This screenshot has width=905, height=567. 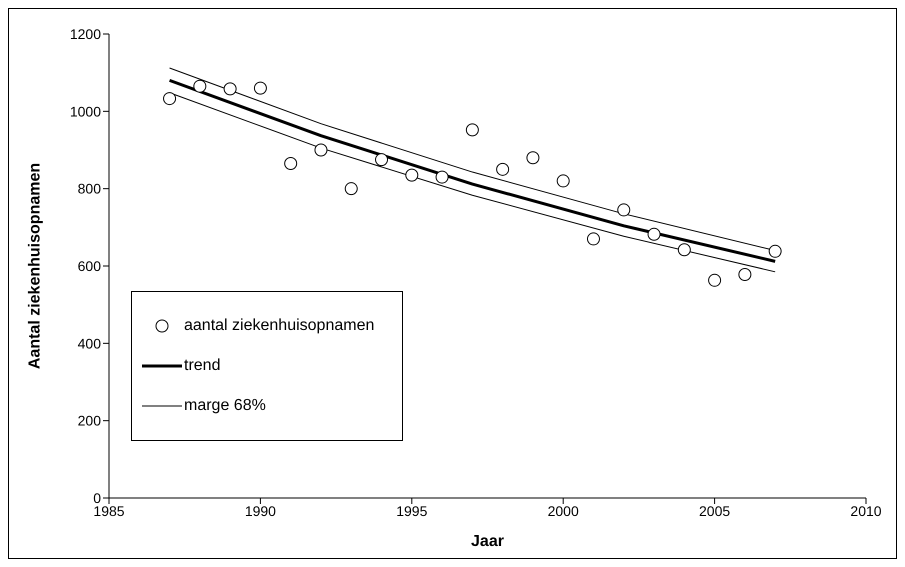 I want to click on x-tick-label: 2000, so click(x=563, y=510).